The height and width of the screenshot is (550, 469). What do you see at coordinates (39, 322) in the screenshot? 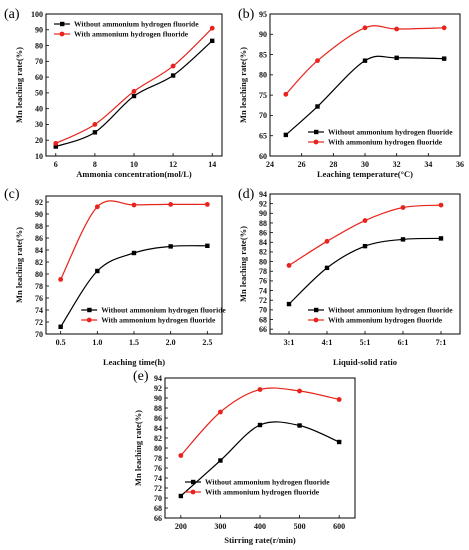
I see `y-tick-label: 72` at bounding box center [39, 322].